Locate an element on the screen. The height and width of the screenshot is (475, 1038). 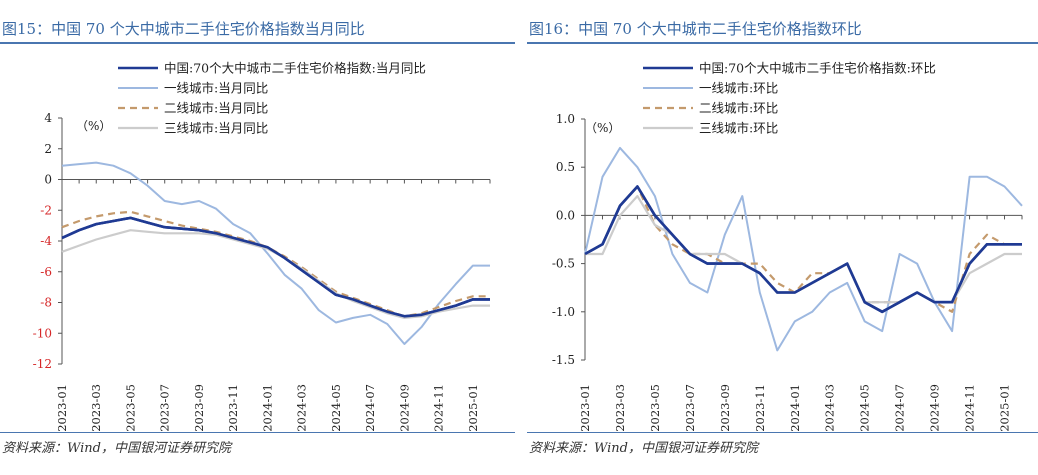
y-tick-label: 2 is located at coordinates (48, 149).